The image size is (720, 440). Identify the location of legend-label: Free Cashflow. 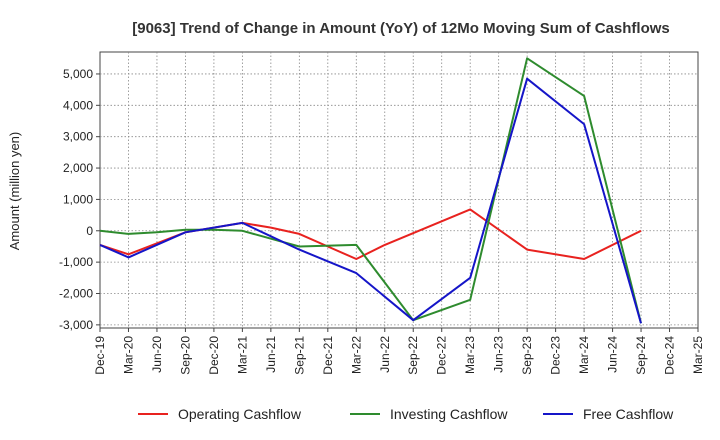
(628, 414).